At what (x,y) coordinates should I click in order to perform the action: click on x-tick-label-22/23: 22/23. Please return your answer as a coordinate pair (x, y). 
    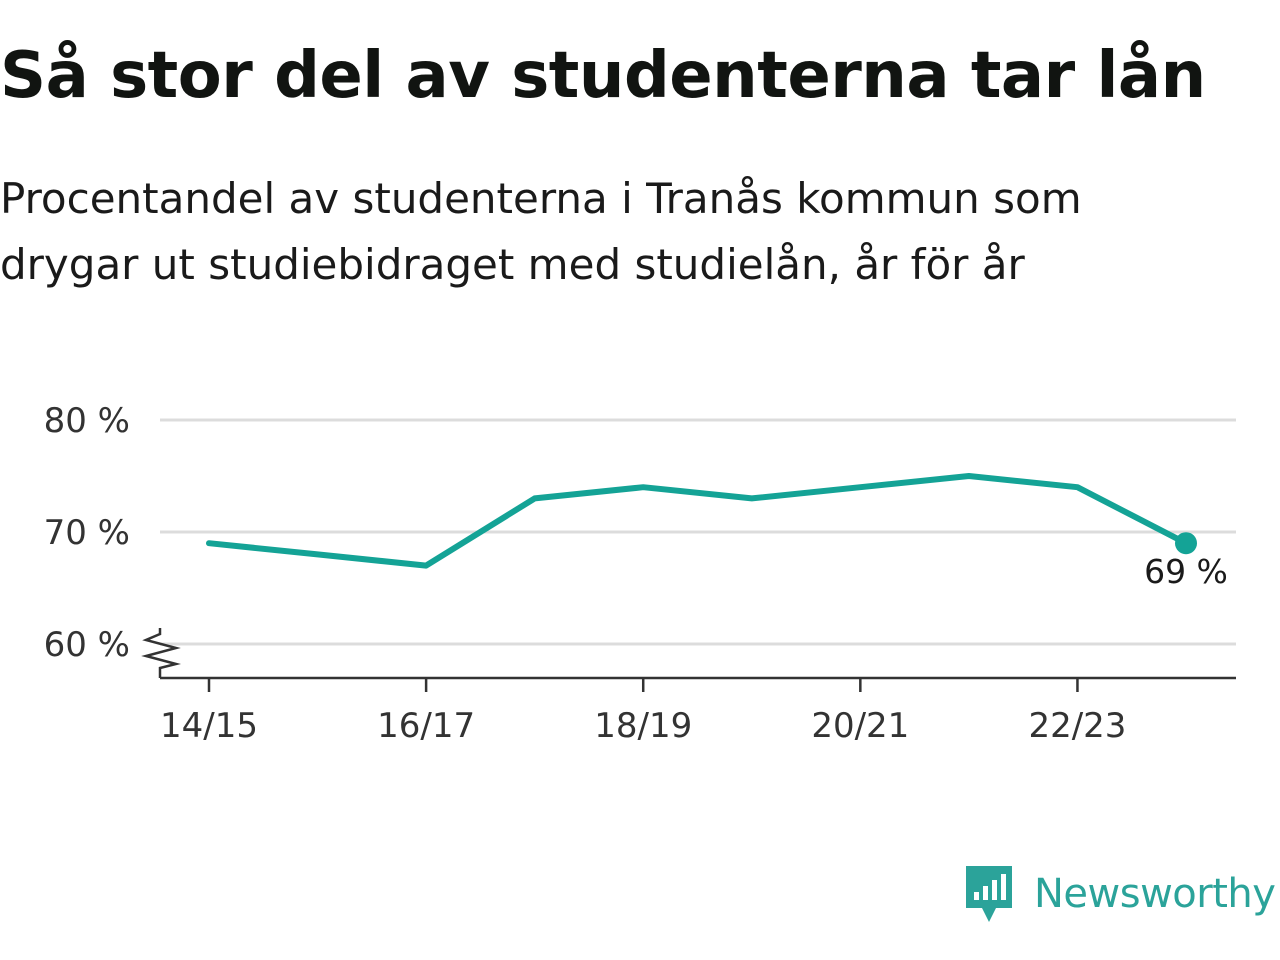
    Looking at the image, I should click on (1077, 726).